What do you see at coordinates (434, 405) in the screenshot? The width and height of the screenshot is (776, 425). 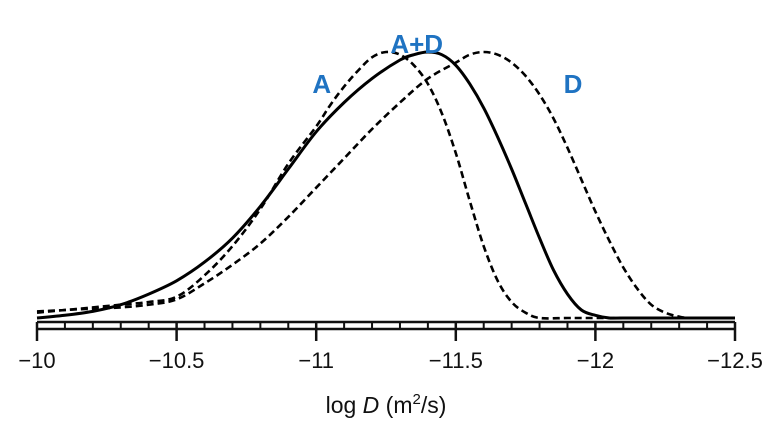 I see `x-axis-label-units-end: /s)` at bounding box center [434, 405].